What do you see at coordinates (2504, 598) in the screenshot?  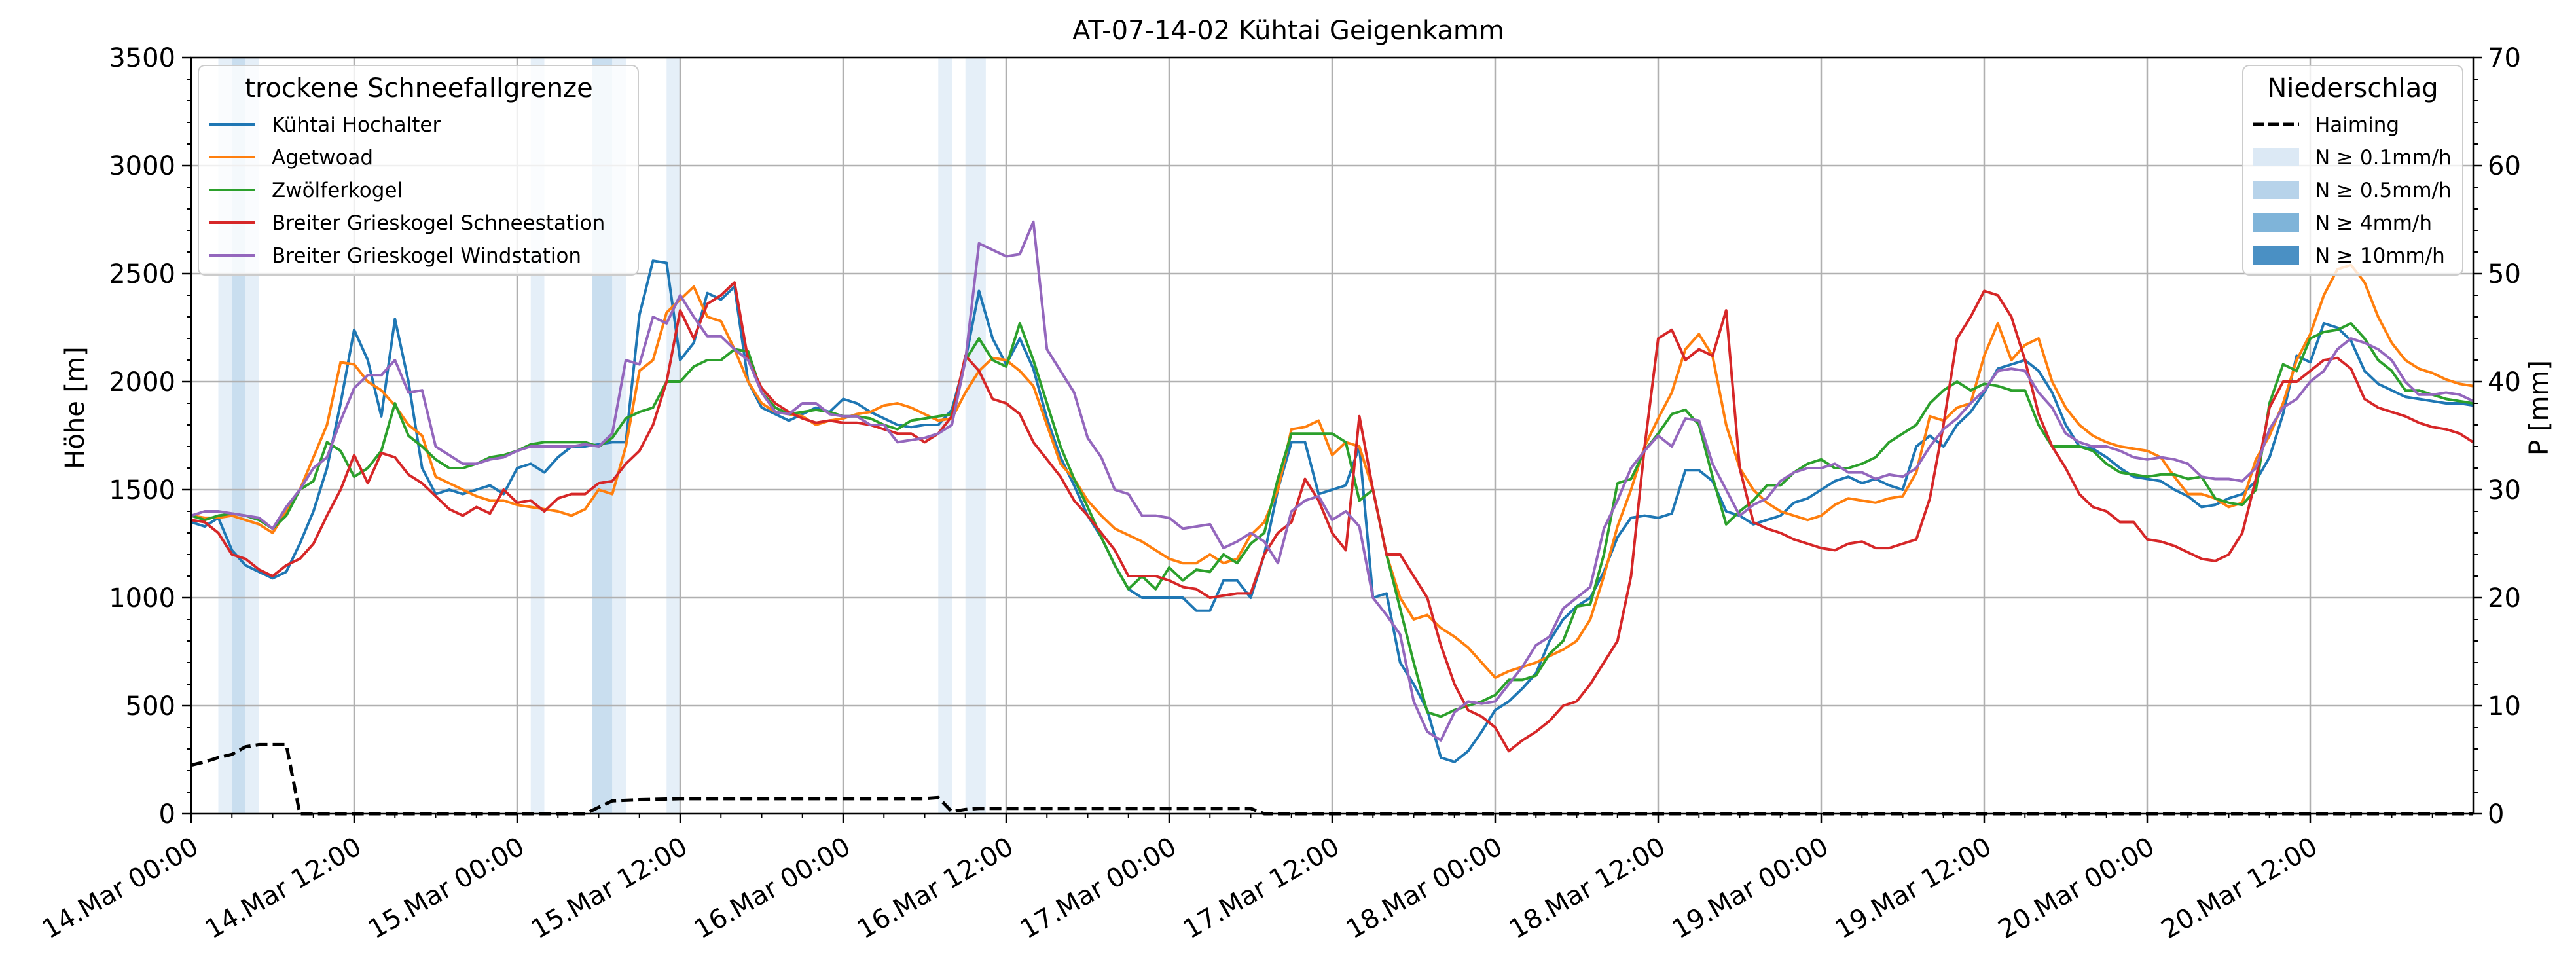 I see `y2-tick-label-2: 20` at bounding box center [2504, 598].